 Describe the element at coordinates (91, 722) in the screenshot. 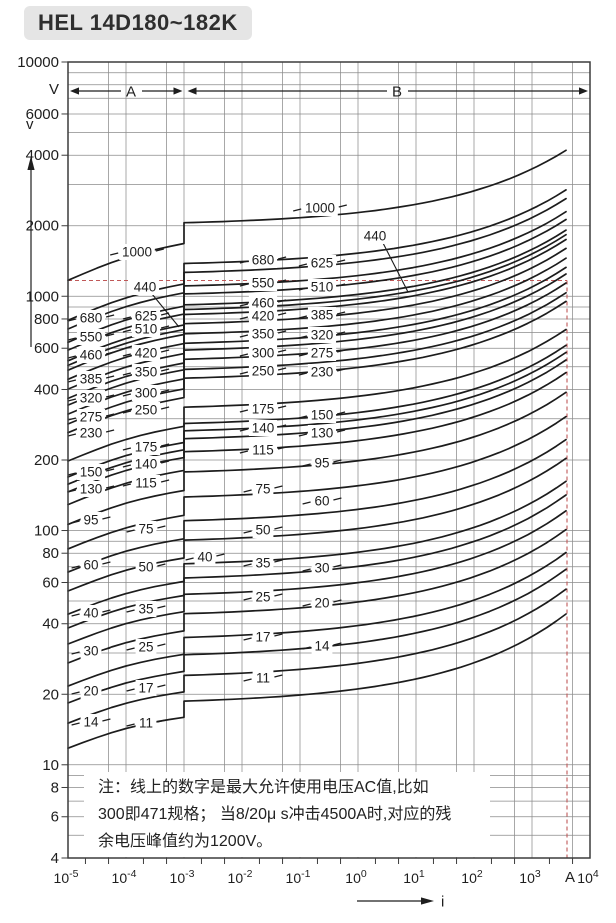

I see `curve-label: 14` at that location.